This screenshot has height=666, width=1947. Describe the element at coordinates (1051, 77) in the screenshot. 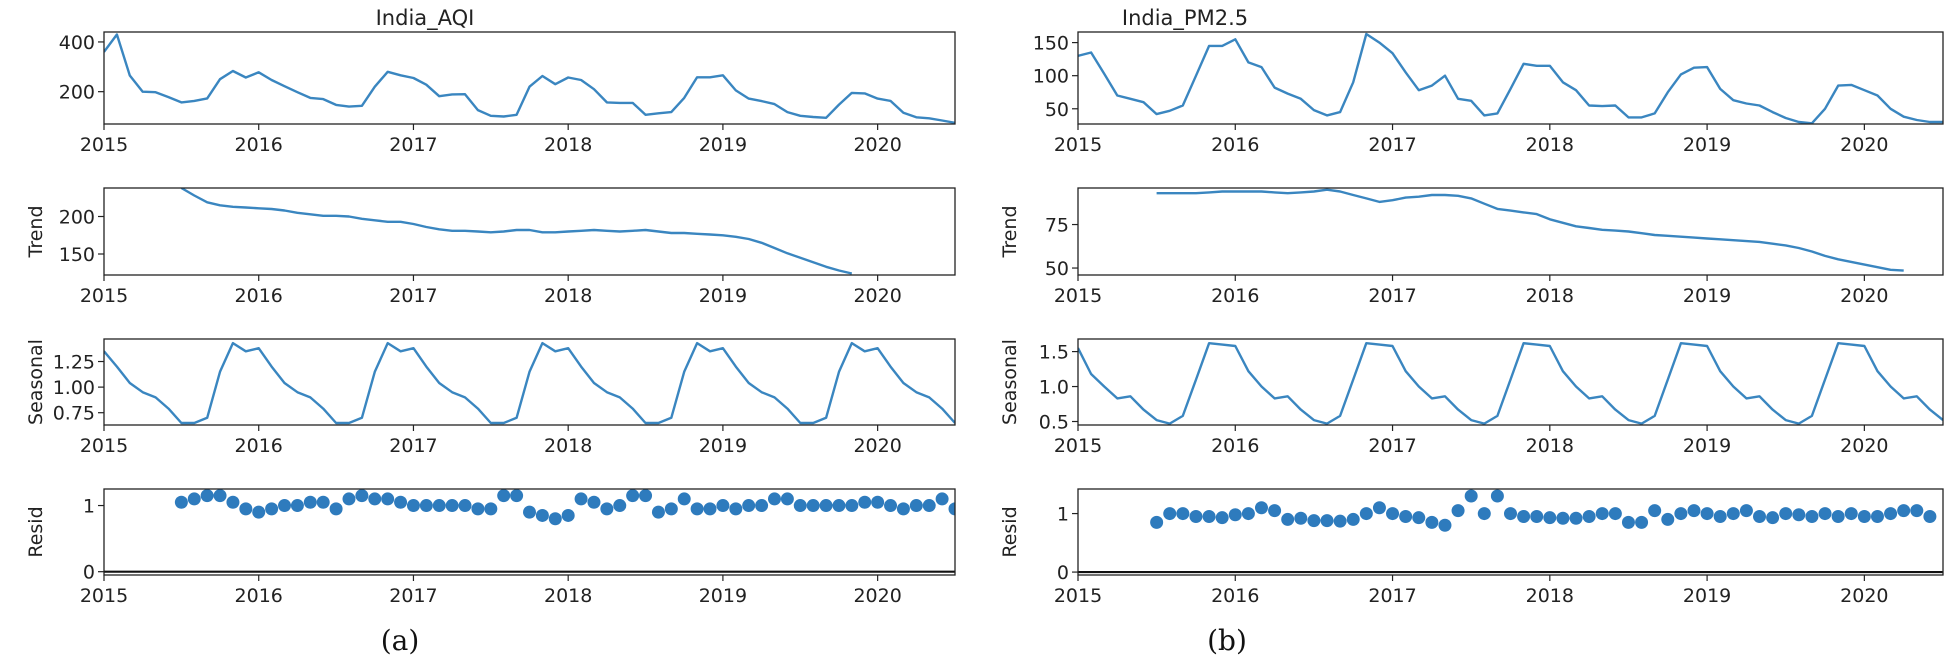

I see `y-tick-label: 100` at that location.